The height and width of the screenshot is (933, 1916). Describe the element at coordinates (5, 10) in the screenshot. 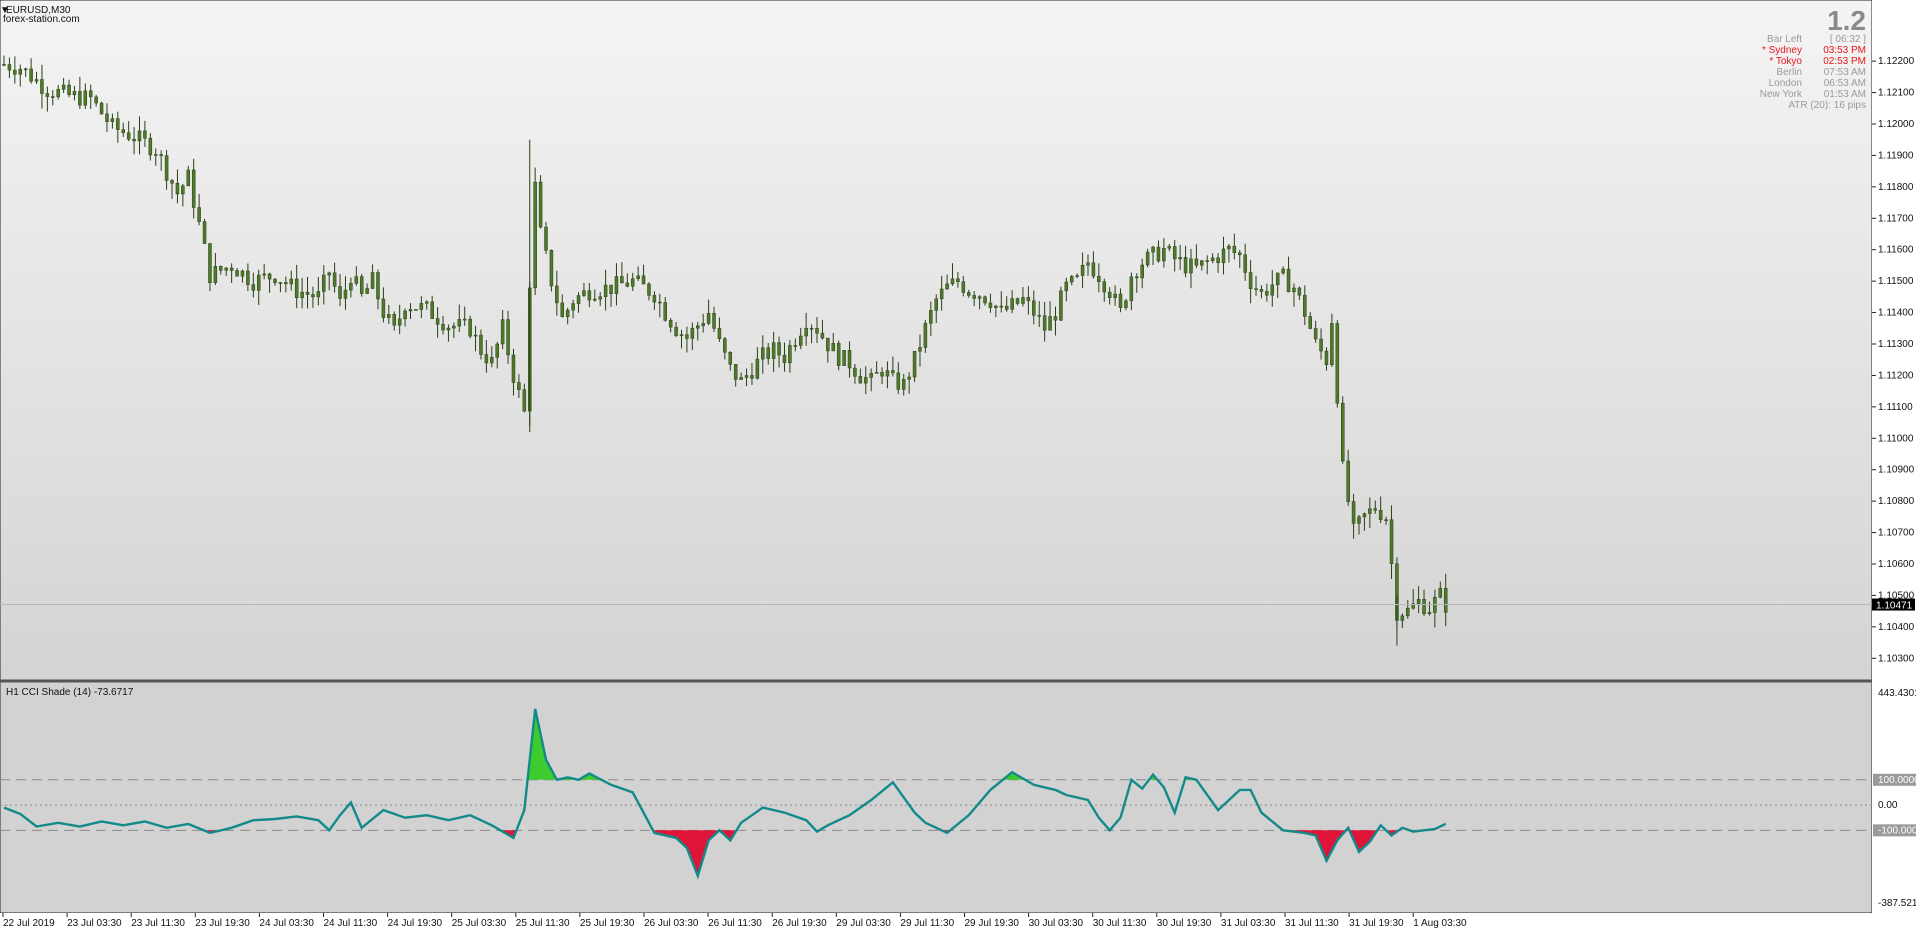

I see `symbol-dropdown-icon: ▼` at that location.